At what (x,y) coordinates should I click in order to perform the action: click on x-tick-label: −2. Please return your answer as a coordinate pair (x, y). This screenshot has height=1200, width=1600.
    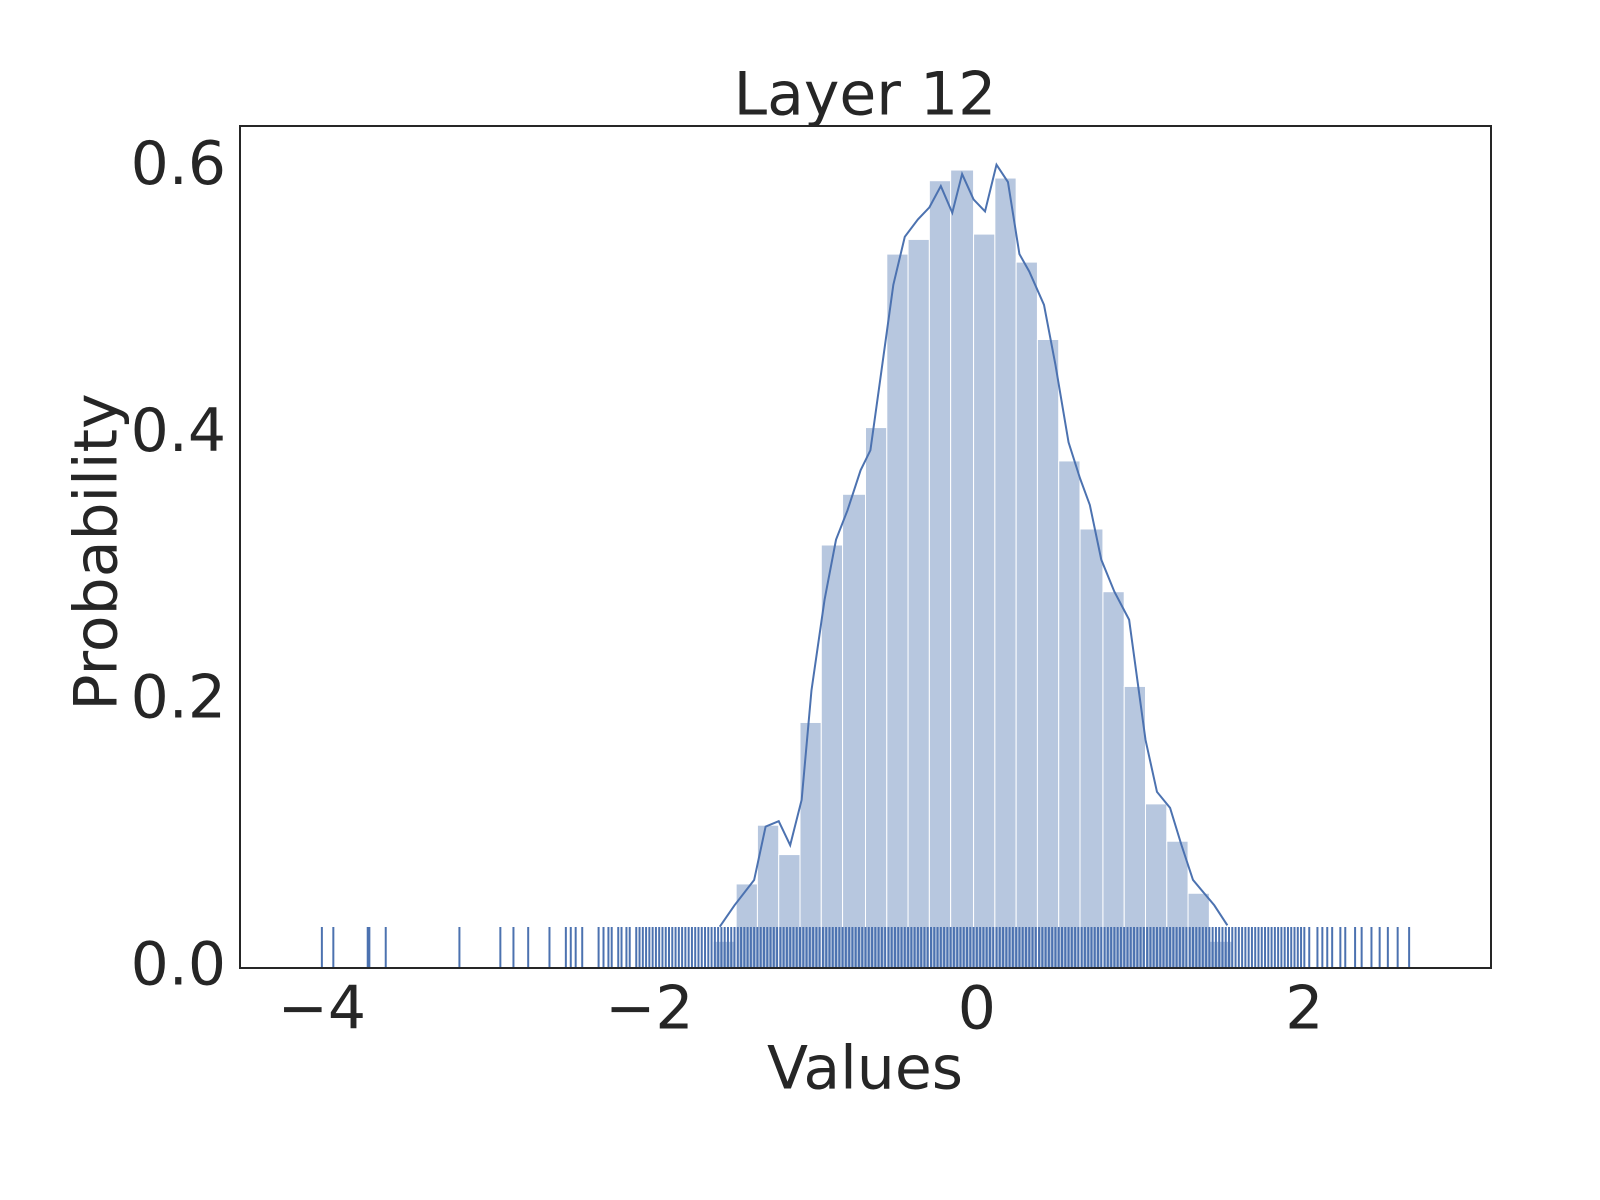
    Looking at the image, I should click on (649, 1009).